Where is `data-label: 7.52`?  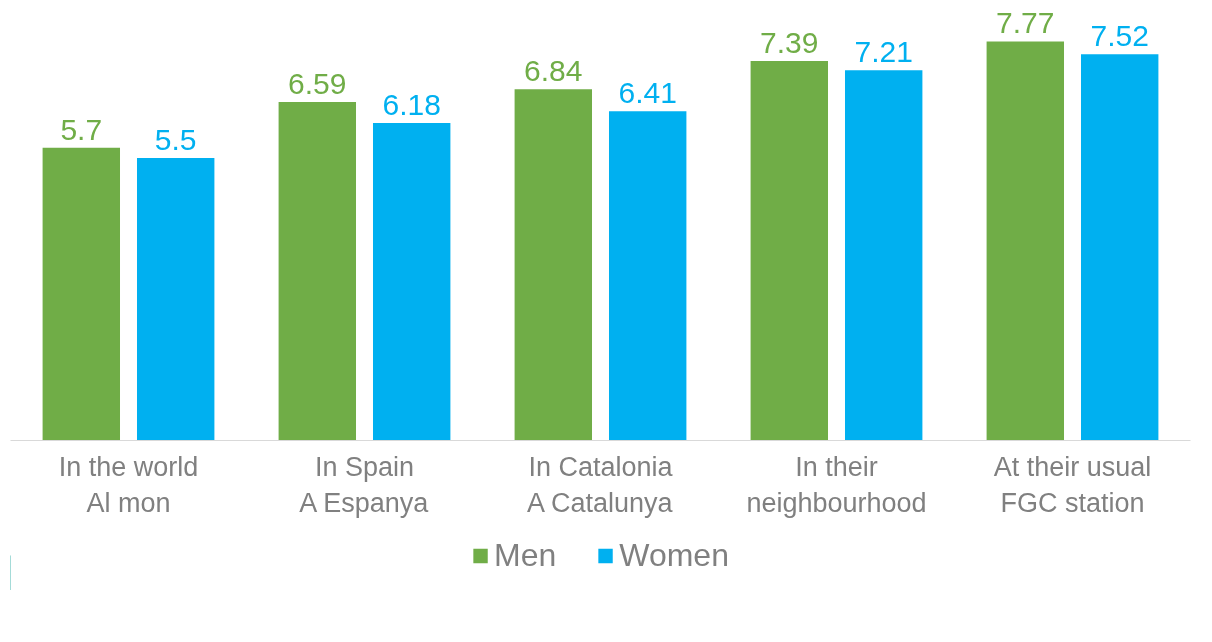 data-label: 7.52 is located at coordinates (1119, 36).